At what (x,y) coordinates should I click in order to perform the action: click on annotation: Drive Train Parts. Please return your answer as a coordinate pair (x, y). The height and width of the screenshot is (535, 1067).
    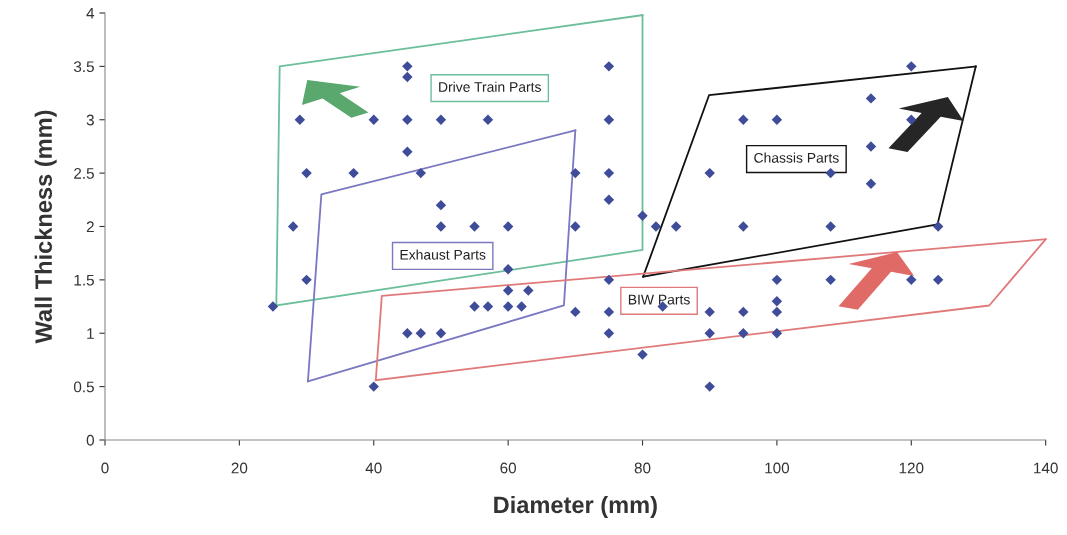
    Looking at the image, I should click on (490, 86).